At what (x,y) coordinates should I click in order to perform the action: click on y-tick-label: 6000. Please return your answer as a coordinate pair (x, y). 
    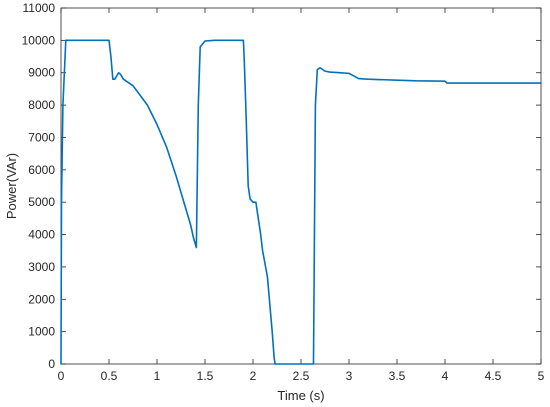
    Looking at the image, I should click on (41, 170).